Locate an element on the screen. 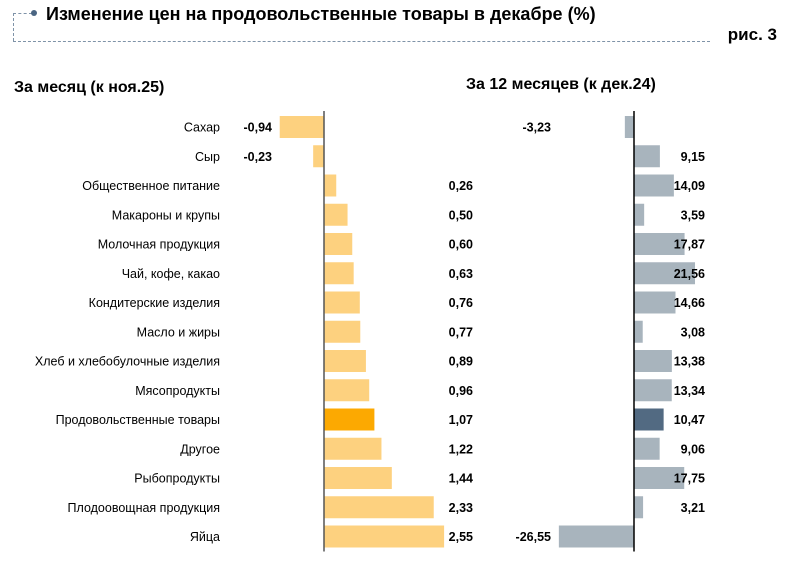 Image resolution: width=791 pixels, height=571 pixels. category-label: Хлеб и хлебобулочные изделия is located at coordinates (127, 362).